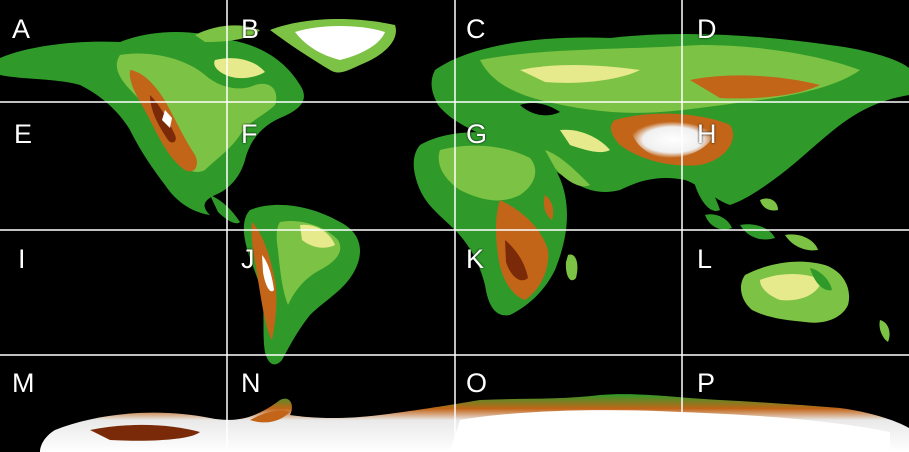 The height and width of the screenshot is (452, 909). Describe the element at coordinates (475, 259) in the screenshot. I see `tile-label-k: K` at that location.